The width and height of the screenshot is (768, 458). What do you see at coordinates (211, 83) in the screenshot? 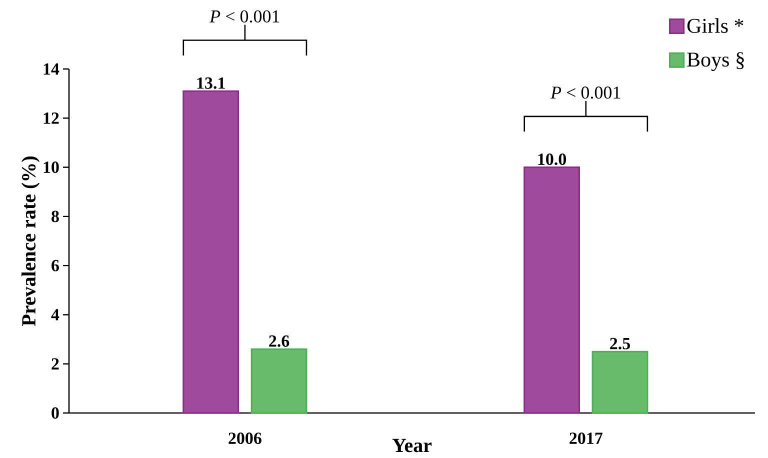
I see `data-label: 13.1` at bounding box center [211, 83].